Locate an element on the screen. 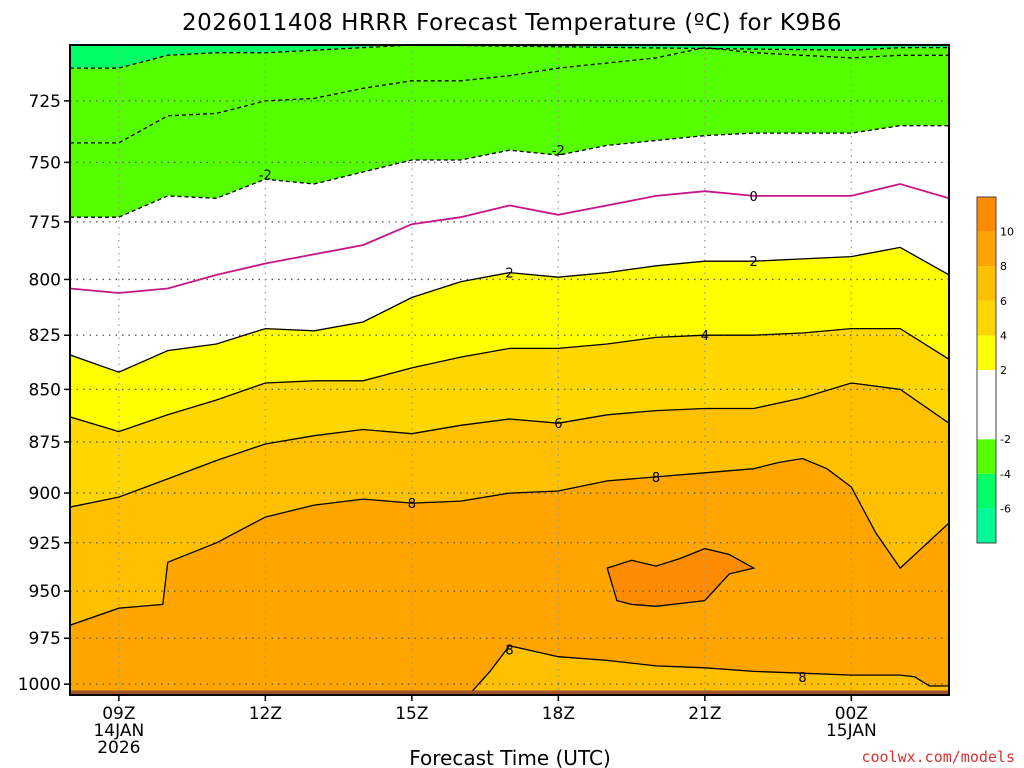  colorbar-legend: -6 -4 -2 2 4 6 8 10 is located at coordinates (995, 370).